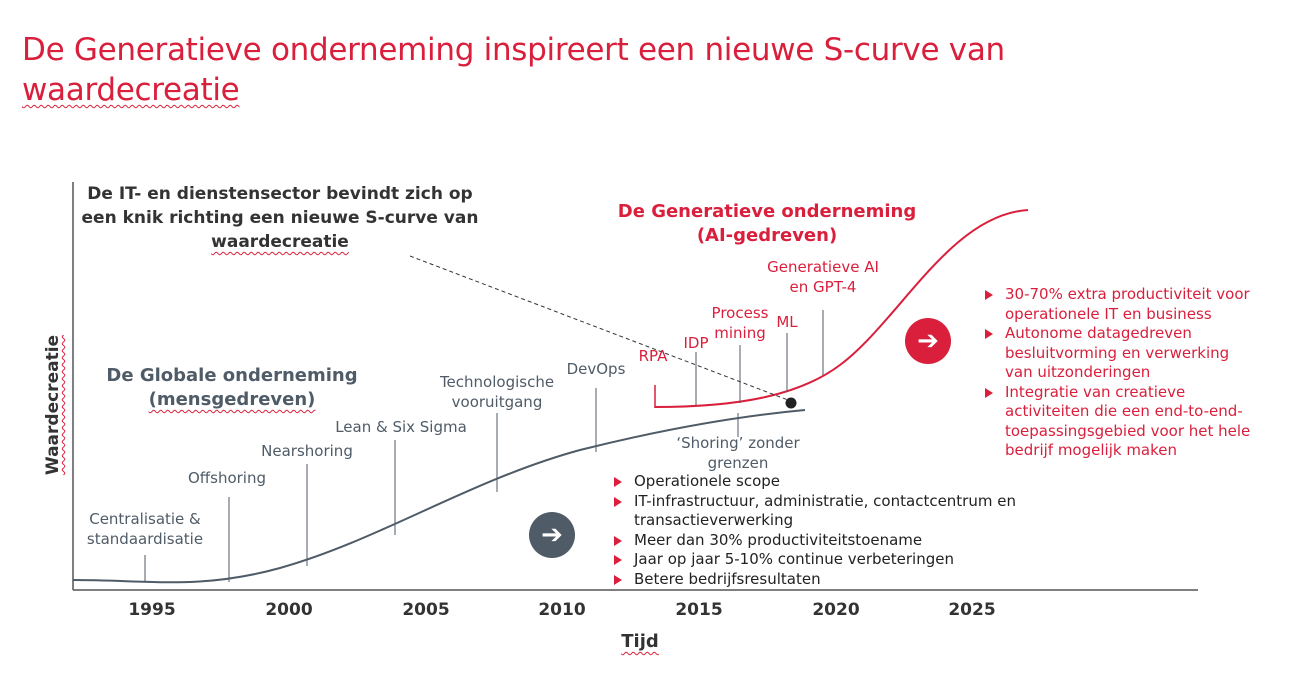 The image size is (1299, 693). I want to click on list-item: toepassingsgebied voor het hele, so click(1133, 432).